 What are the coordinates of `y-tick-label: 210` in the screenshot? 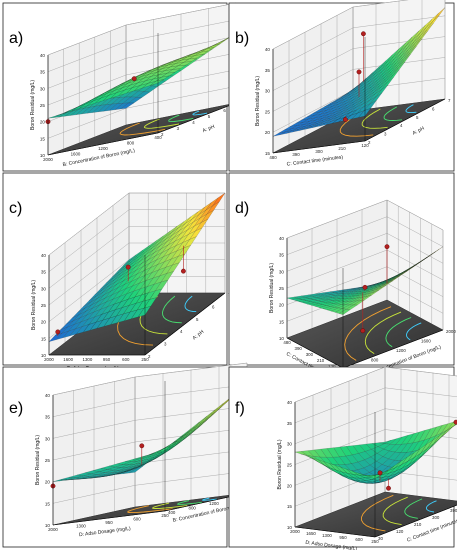 It's located at (418, 524).